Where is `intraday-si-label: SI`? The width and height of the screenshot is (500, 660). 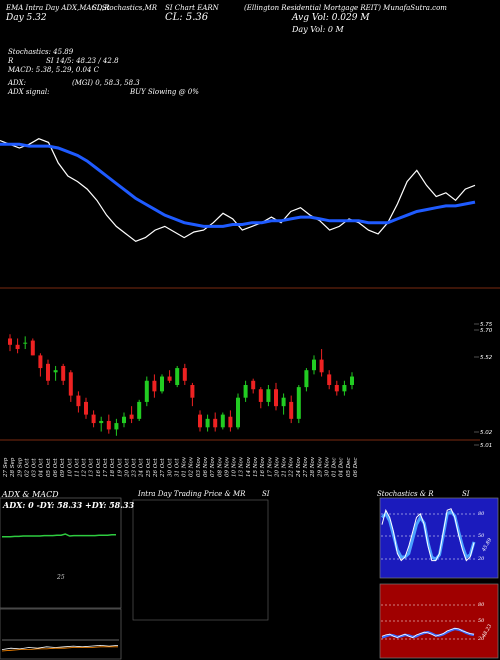 intraday-si-label: SI is located at coordinates (266, 494).